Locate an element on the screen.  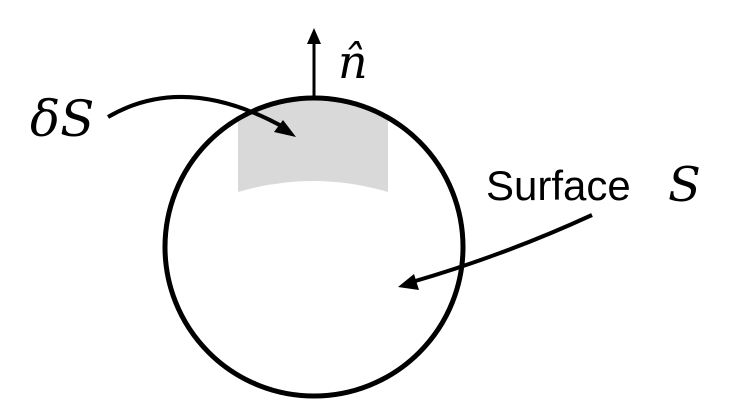
surface-element-pointer-arrow is located at coordinates (196, 112).